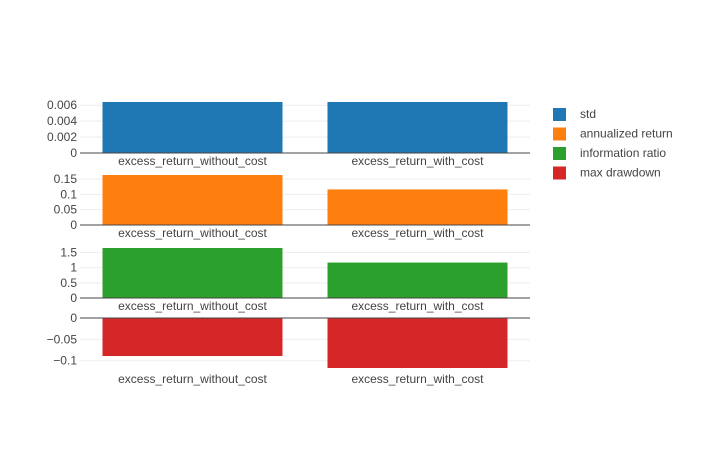 The image size is (702, 455). Describe the element at coordinates (66, 179) in the screenshot. I see `y-tick-label: 0.15` at that location.